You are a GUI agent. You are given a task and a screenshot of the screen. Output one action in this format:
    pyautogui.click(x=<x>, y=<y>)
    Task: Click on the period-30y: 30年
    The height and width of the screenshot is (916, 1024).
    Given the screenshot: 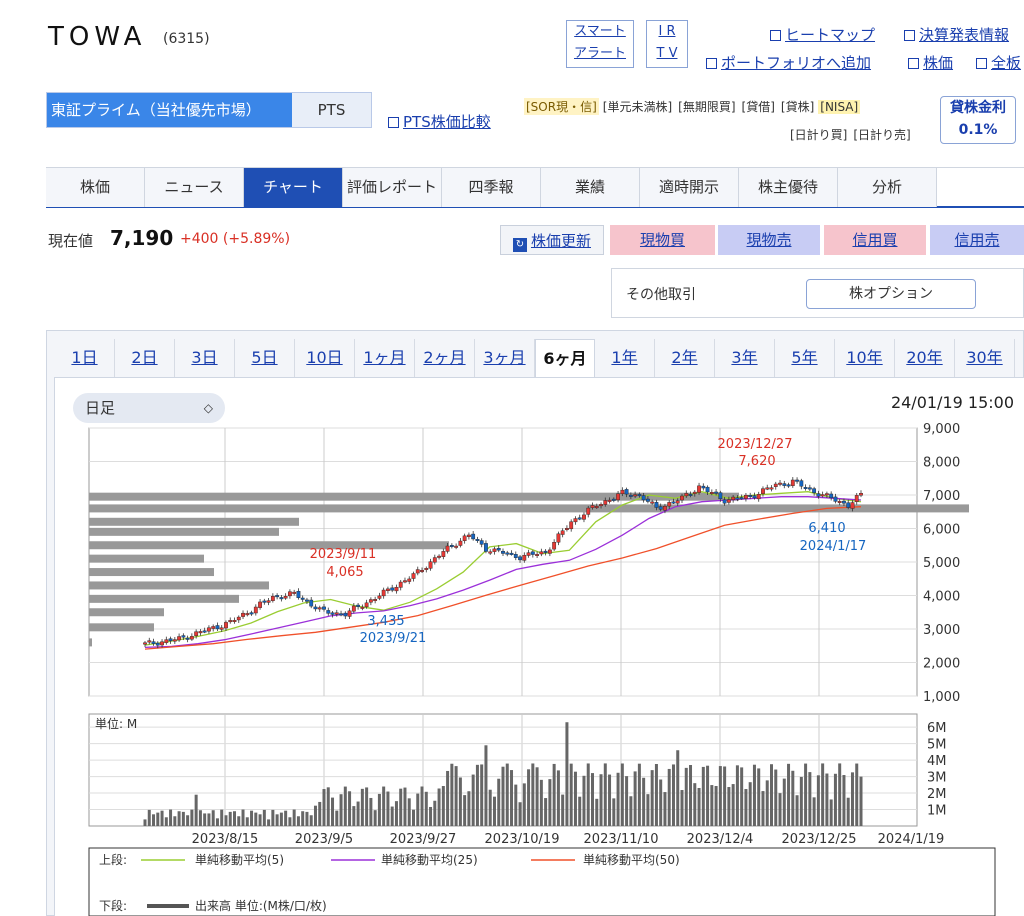 What is the action you would take?
    pyautogui.click(x=985, y=358)
    